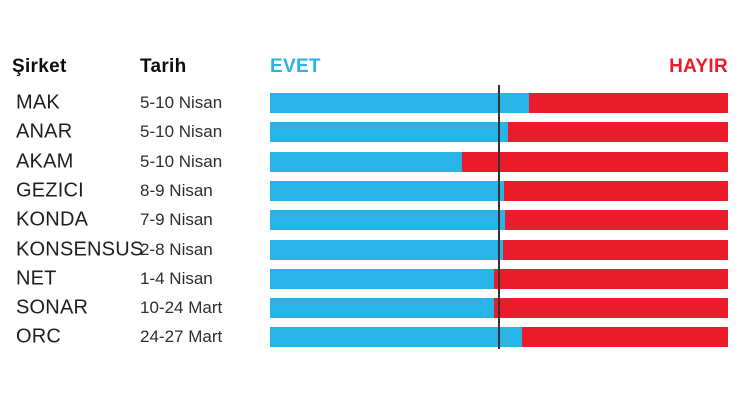  Describe the element at coordinates (499, 217) in the screenshot. I see `fifty-percent-line` at that location.